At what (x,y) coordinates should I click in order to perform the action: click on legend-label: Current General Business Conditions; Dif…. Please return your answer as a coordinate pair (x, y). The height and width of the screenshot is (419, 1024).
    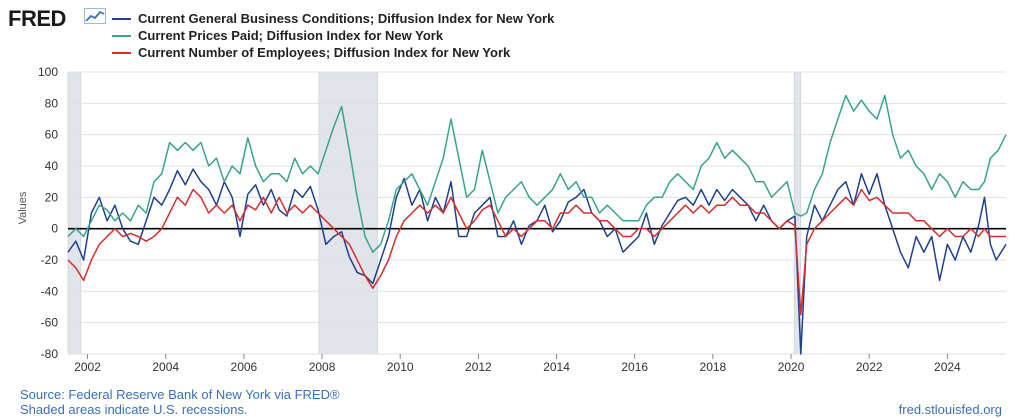
    Looking at the image, I should click on (346, 18).